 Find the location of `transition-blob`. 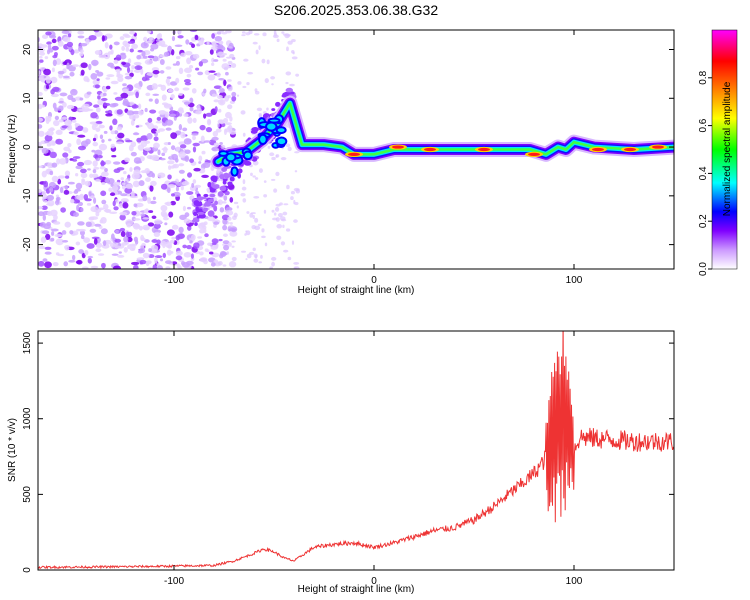

transition-blob is located at coordinates (247, 155).